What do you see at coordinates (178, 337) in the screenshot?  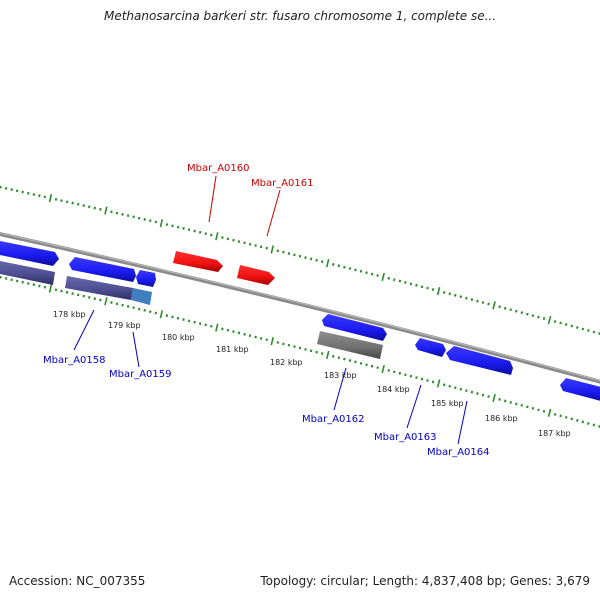 I see `tick-label: 180 kbp` at bounding box center [178, 337].